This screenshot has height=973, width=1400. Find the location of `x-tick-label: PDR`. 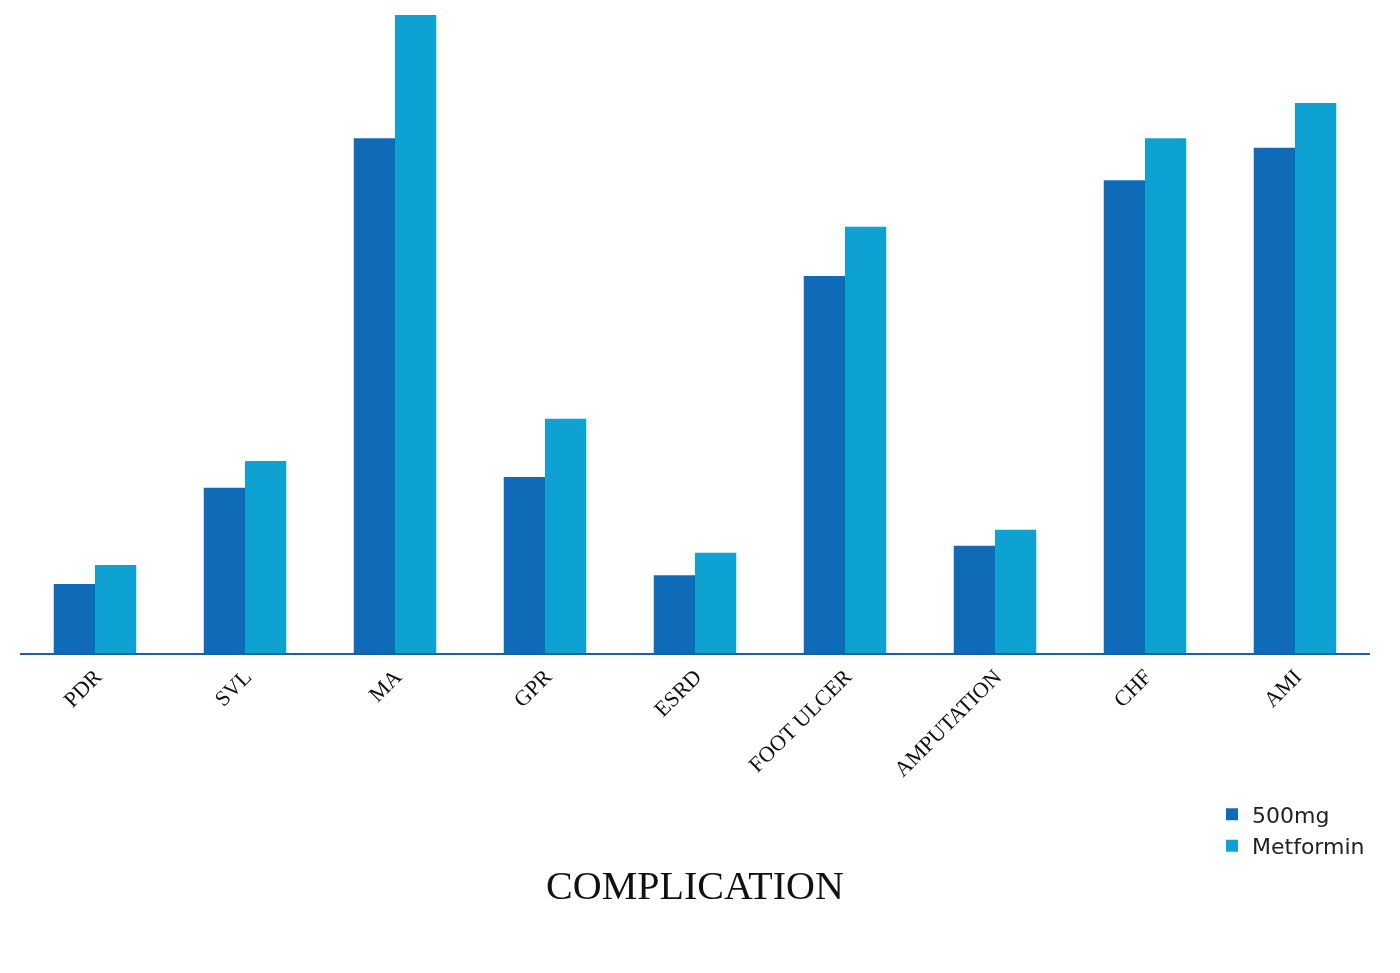

x-tick-label: PDR is located at coordinates (82, 687).